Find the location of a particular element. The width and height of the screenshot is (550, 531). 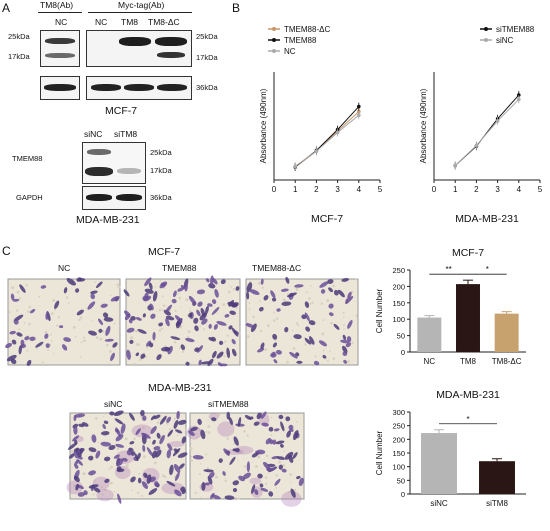

category-label: TM8 is located at coordinates (468, 361).